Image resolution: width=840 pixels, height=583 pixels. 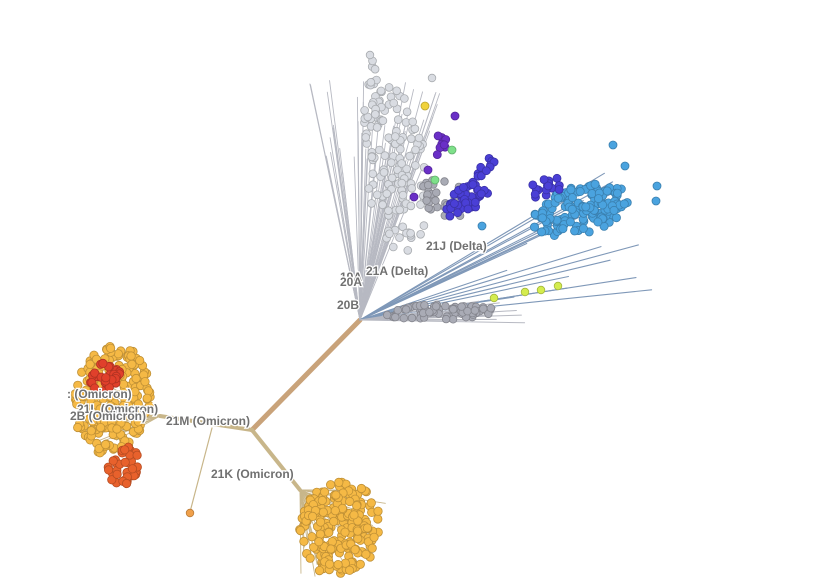 What do you see at coordinates (456, 246) in the screenshot?
I see `clade-label-21j: 21J (Delta)` at bounding box center [456, 246].